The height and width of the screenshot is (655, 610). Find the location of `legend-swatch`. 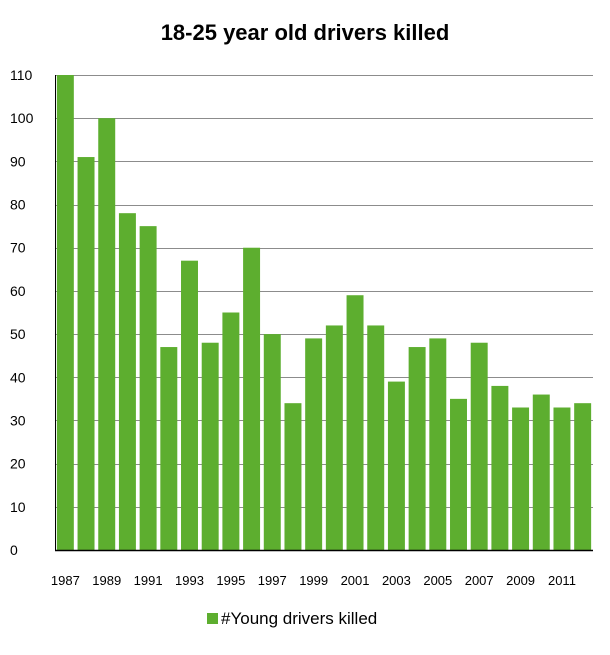

legend-swatch is located at coordinates (212, 618).